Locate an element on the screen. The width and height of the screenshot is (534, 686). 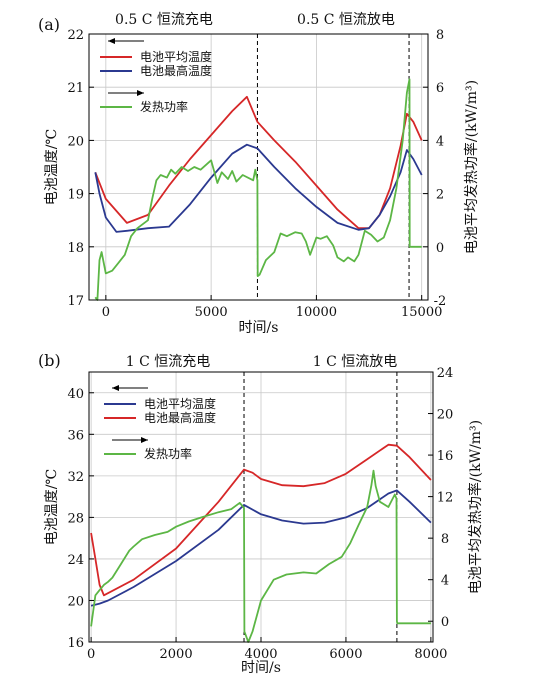
x-tick-label: 5000 is located at coordinates (211, 312).